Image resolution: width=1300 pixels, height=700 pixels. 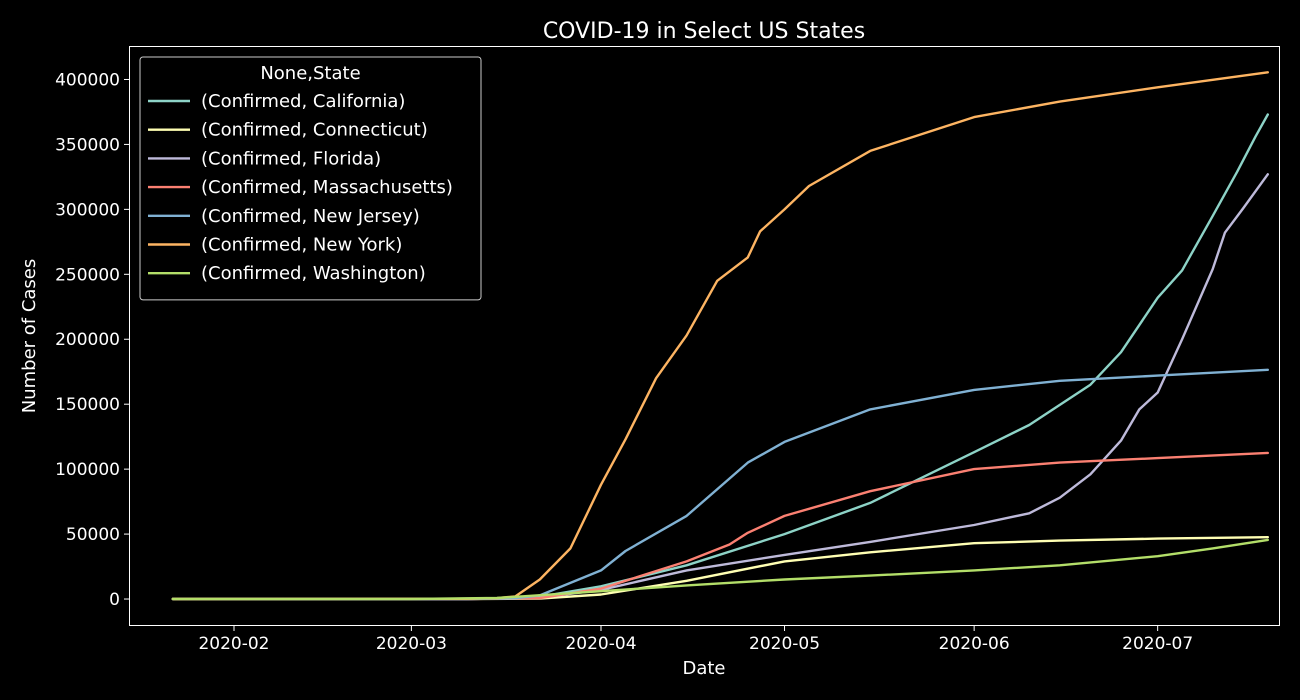 I want to click on y-tick-label: 100000, so click(x=87, y=470).